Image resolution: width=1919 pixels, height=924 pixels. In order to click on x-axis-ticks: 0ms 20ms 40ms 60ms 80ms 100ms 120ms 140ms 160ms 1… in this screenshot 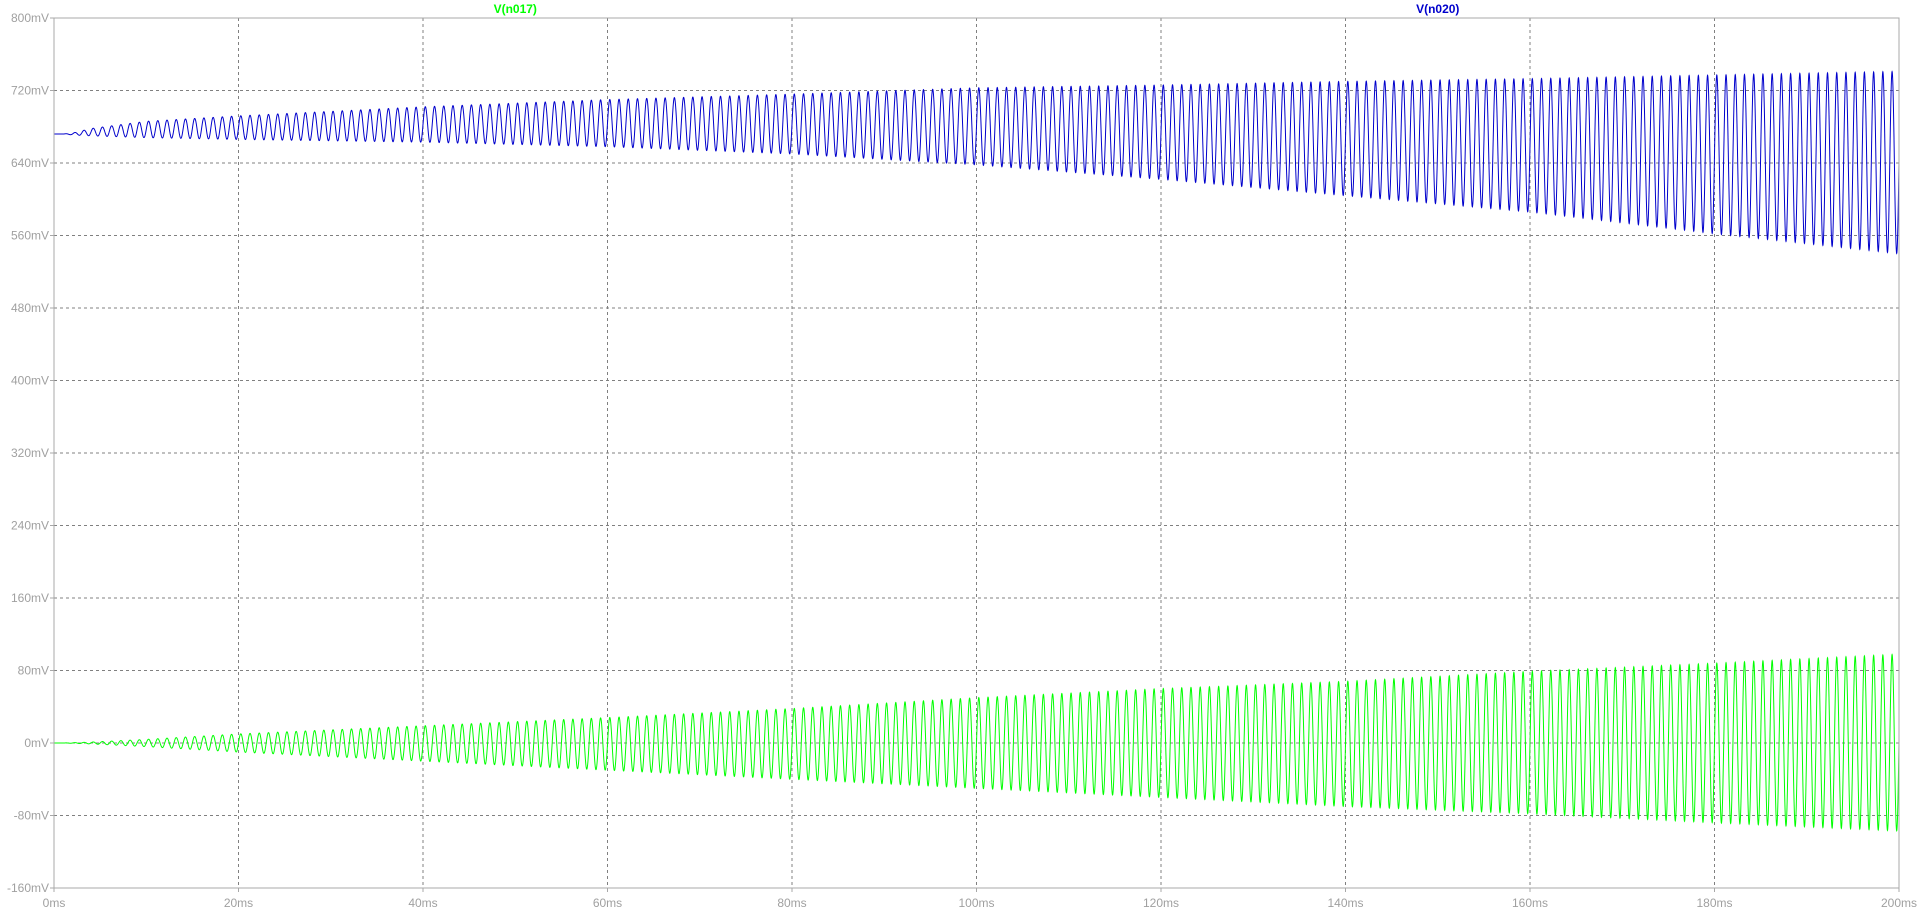, I will do `click(980, 899)`.